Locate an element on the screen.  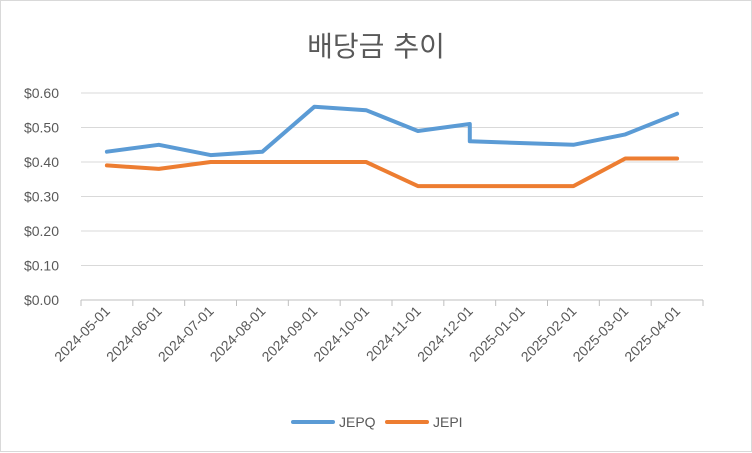
series-line-jepi is located at coordinates (392, 172).